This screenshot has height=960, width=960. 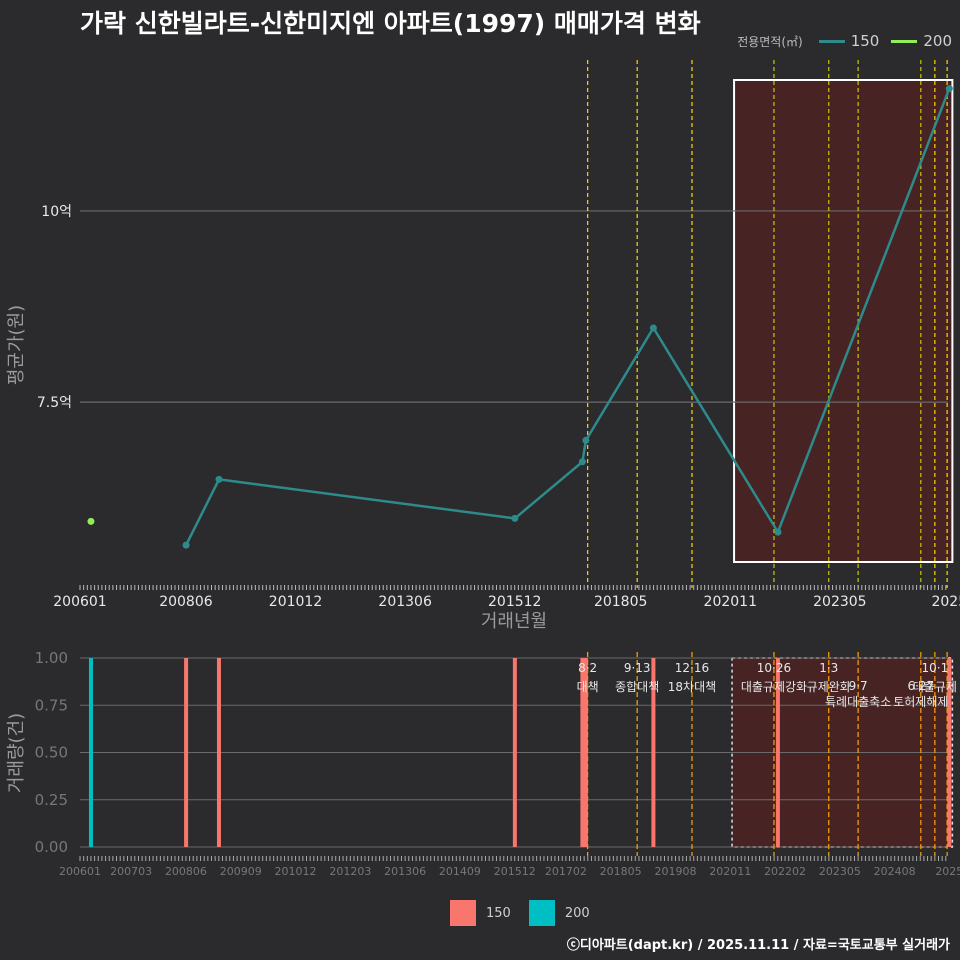 I want to click on legend-volume-150-label: 150, so click(x=498, y=913).